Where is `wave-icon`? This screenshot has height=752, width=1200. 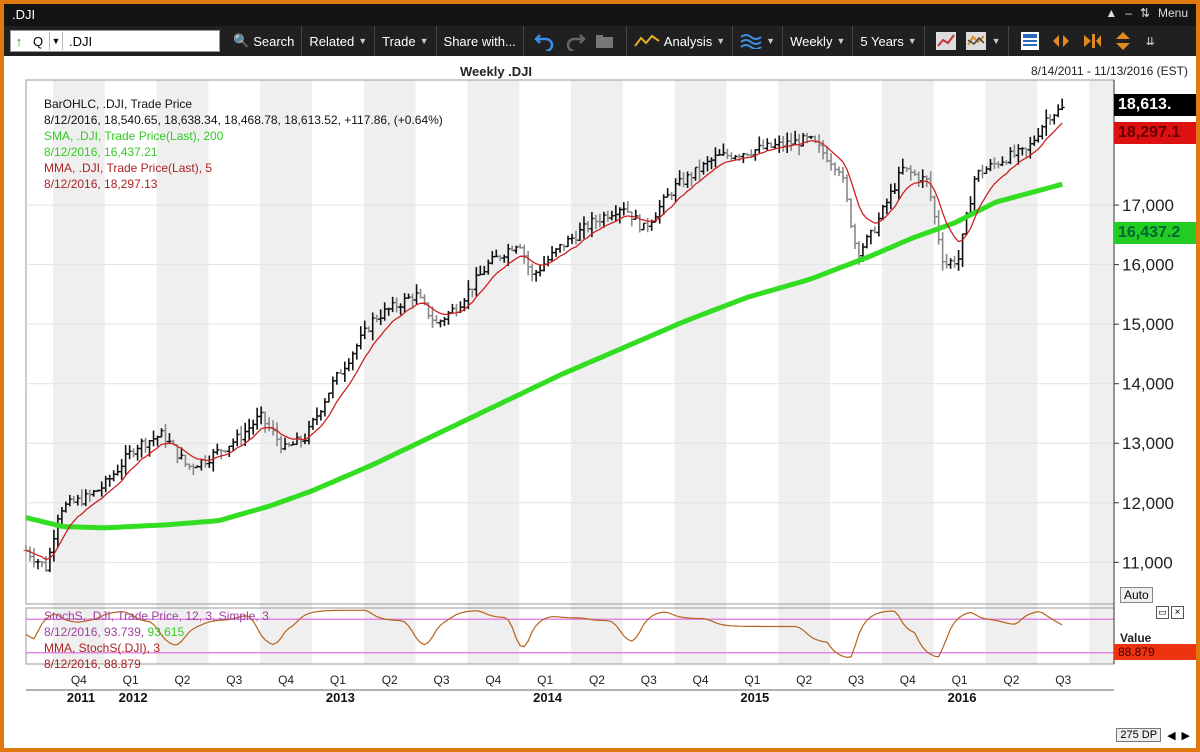
wave-icon is located at coordinates (751, 41).